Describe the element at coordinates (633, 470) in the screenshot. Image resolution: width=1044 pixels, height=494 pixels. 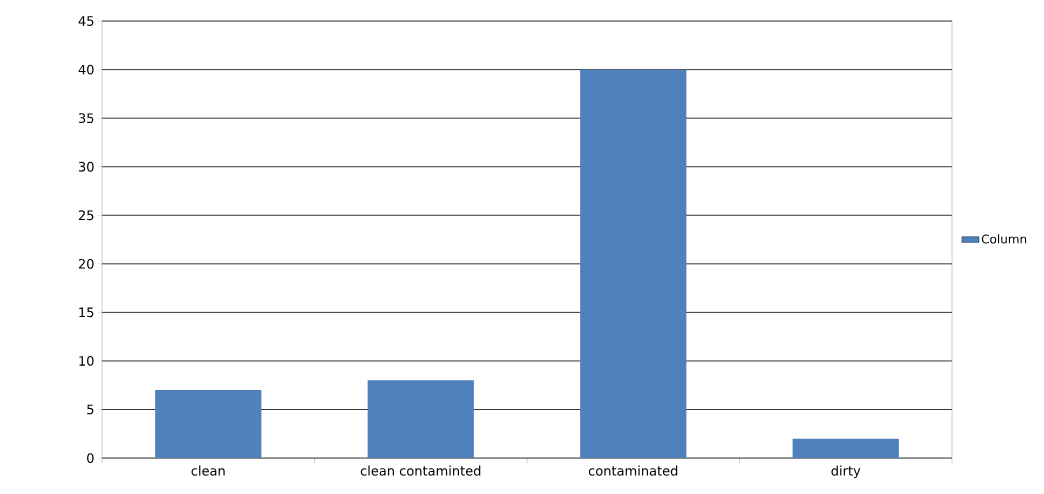
I see `x-tick-label: contaminated` at that location.